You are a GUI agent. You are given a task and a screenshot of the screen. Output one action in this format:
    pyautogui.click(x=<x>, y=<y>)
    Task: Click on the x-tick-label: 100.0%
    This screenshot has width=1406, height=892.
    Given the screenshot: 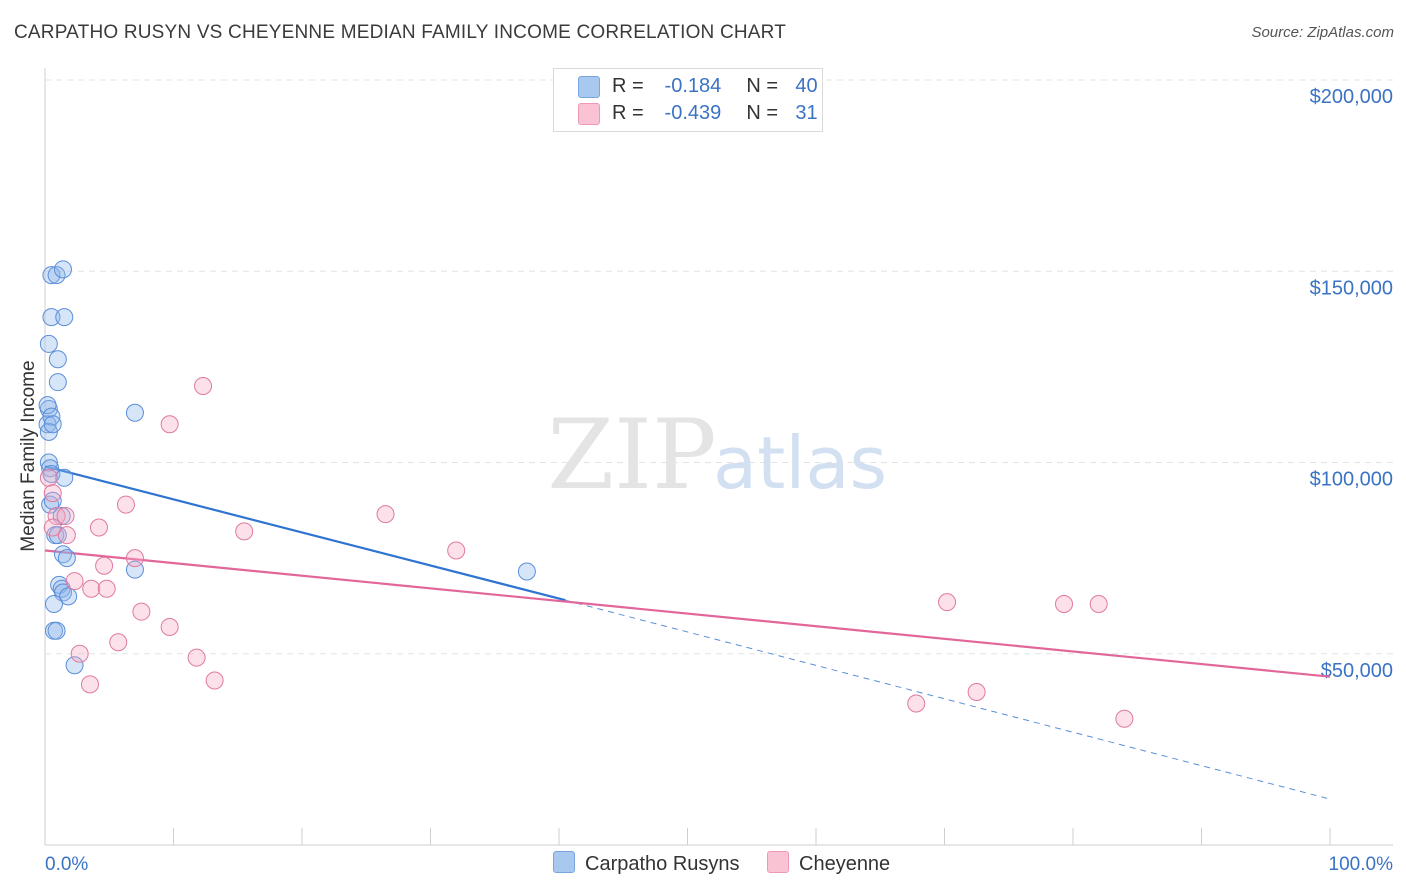 What is the action you would take?
    pyautogui.click(x=1361, y=864)
    